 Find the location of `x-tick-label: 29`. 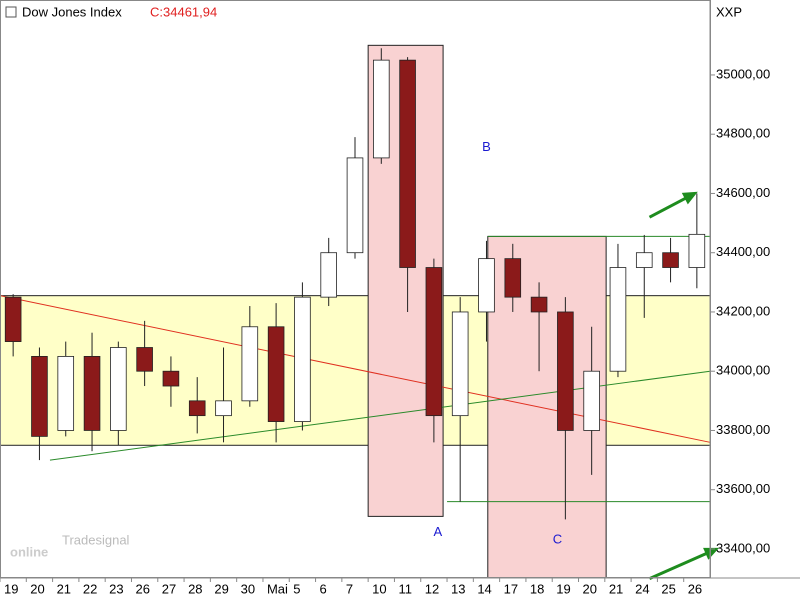

x-tick-label: 29 is located at coordinates (221, 588).